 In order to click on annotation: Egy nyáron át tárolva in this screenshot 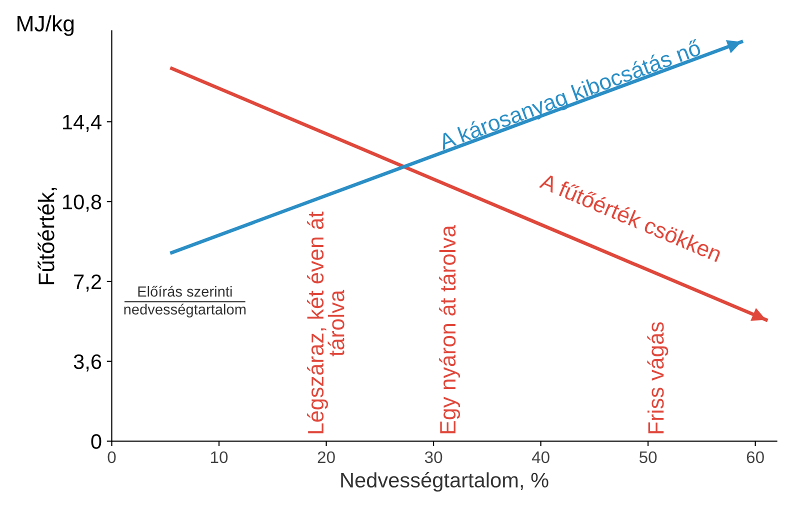, I will do `click(449, 329)`.